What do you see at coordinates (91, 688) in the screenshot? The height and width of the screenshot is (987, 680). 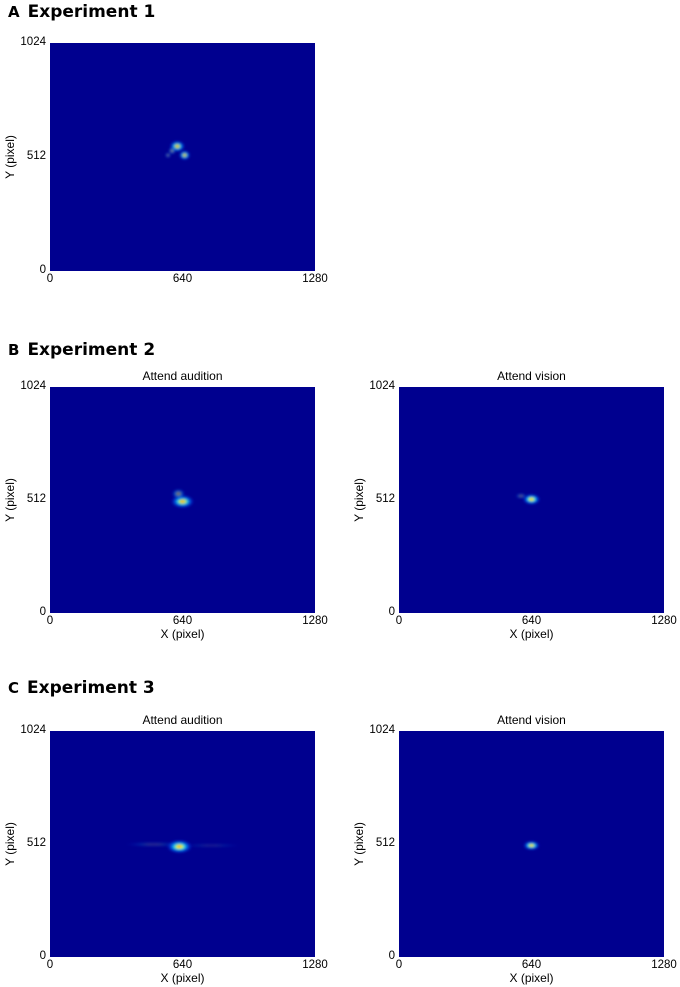 I see `panel-title: Experiment 3` at bounding box center [91, 688].